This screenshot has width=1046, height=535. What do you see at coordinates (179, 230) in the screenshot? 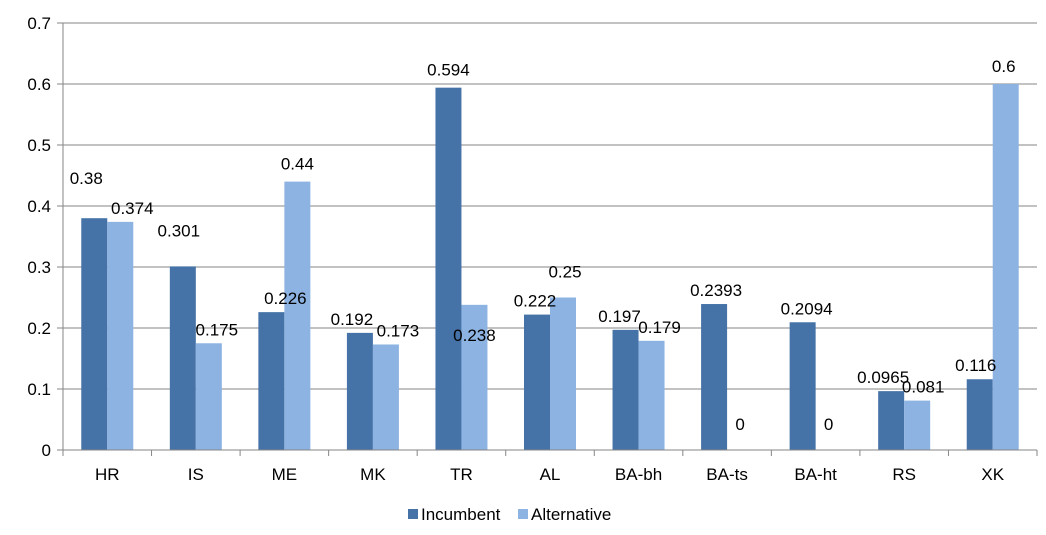
I see `data-label: 0.301` at bounding box center [179, 230].